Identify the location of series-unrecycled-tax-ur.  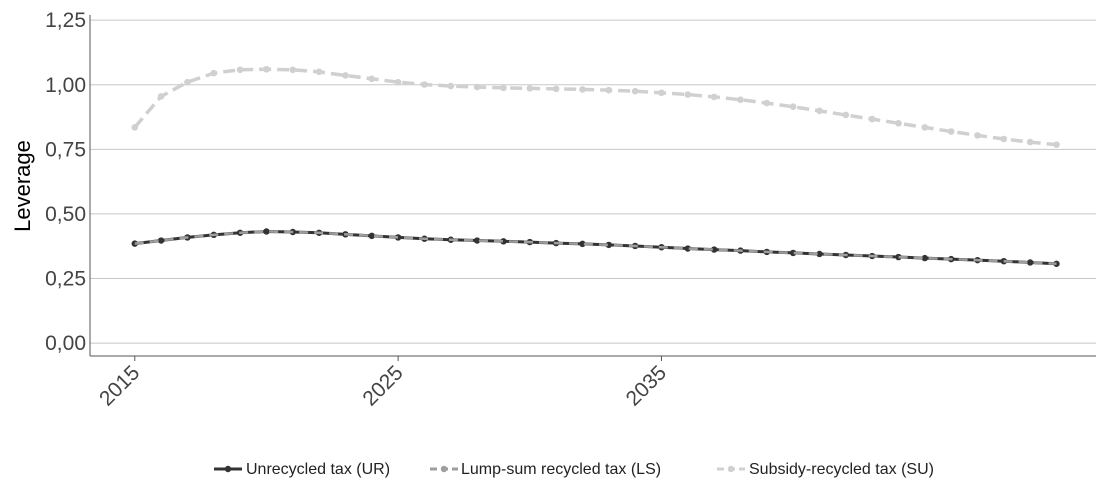
(595, 247).